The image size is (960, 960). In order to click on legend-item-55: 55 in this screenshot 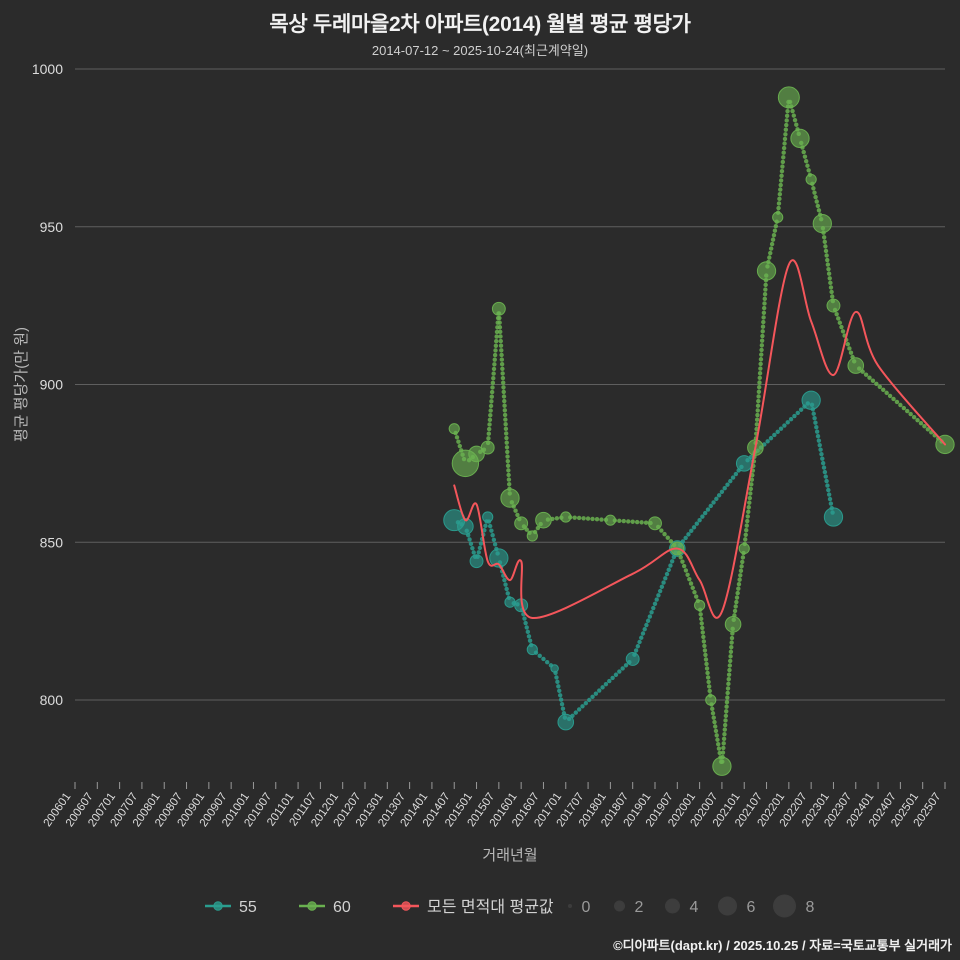, I will do `click(231, 907)`.